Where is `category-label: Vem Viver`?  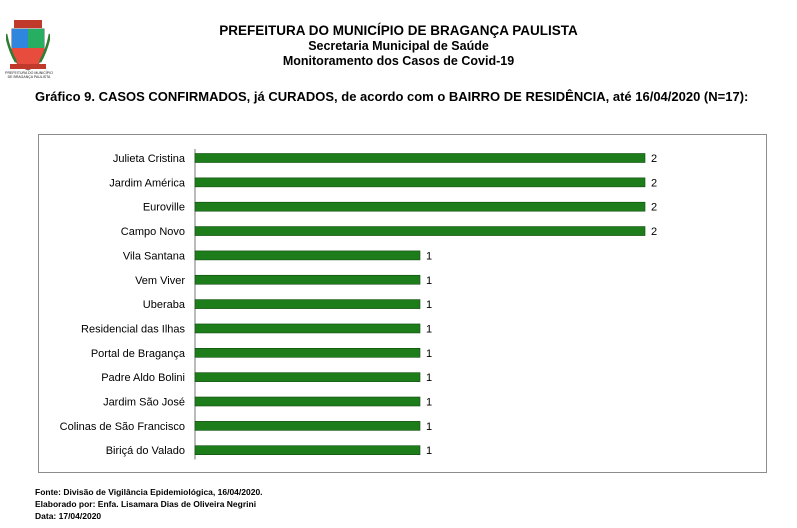 category-label: Vem Viver is located at coordinates (160, 281).